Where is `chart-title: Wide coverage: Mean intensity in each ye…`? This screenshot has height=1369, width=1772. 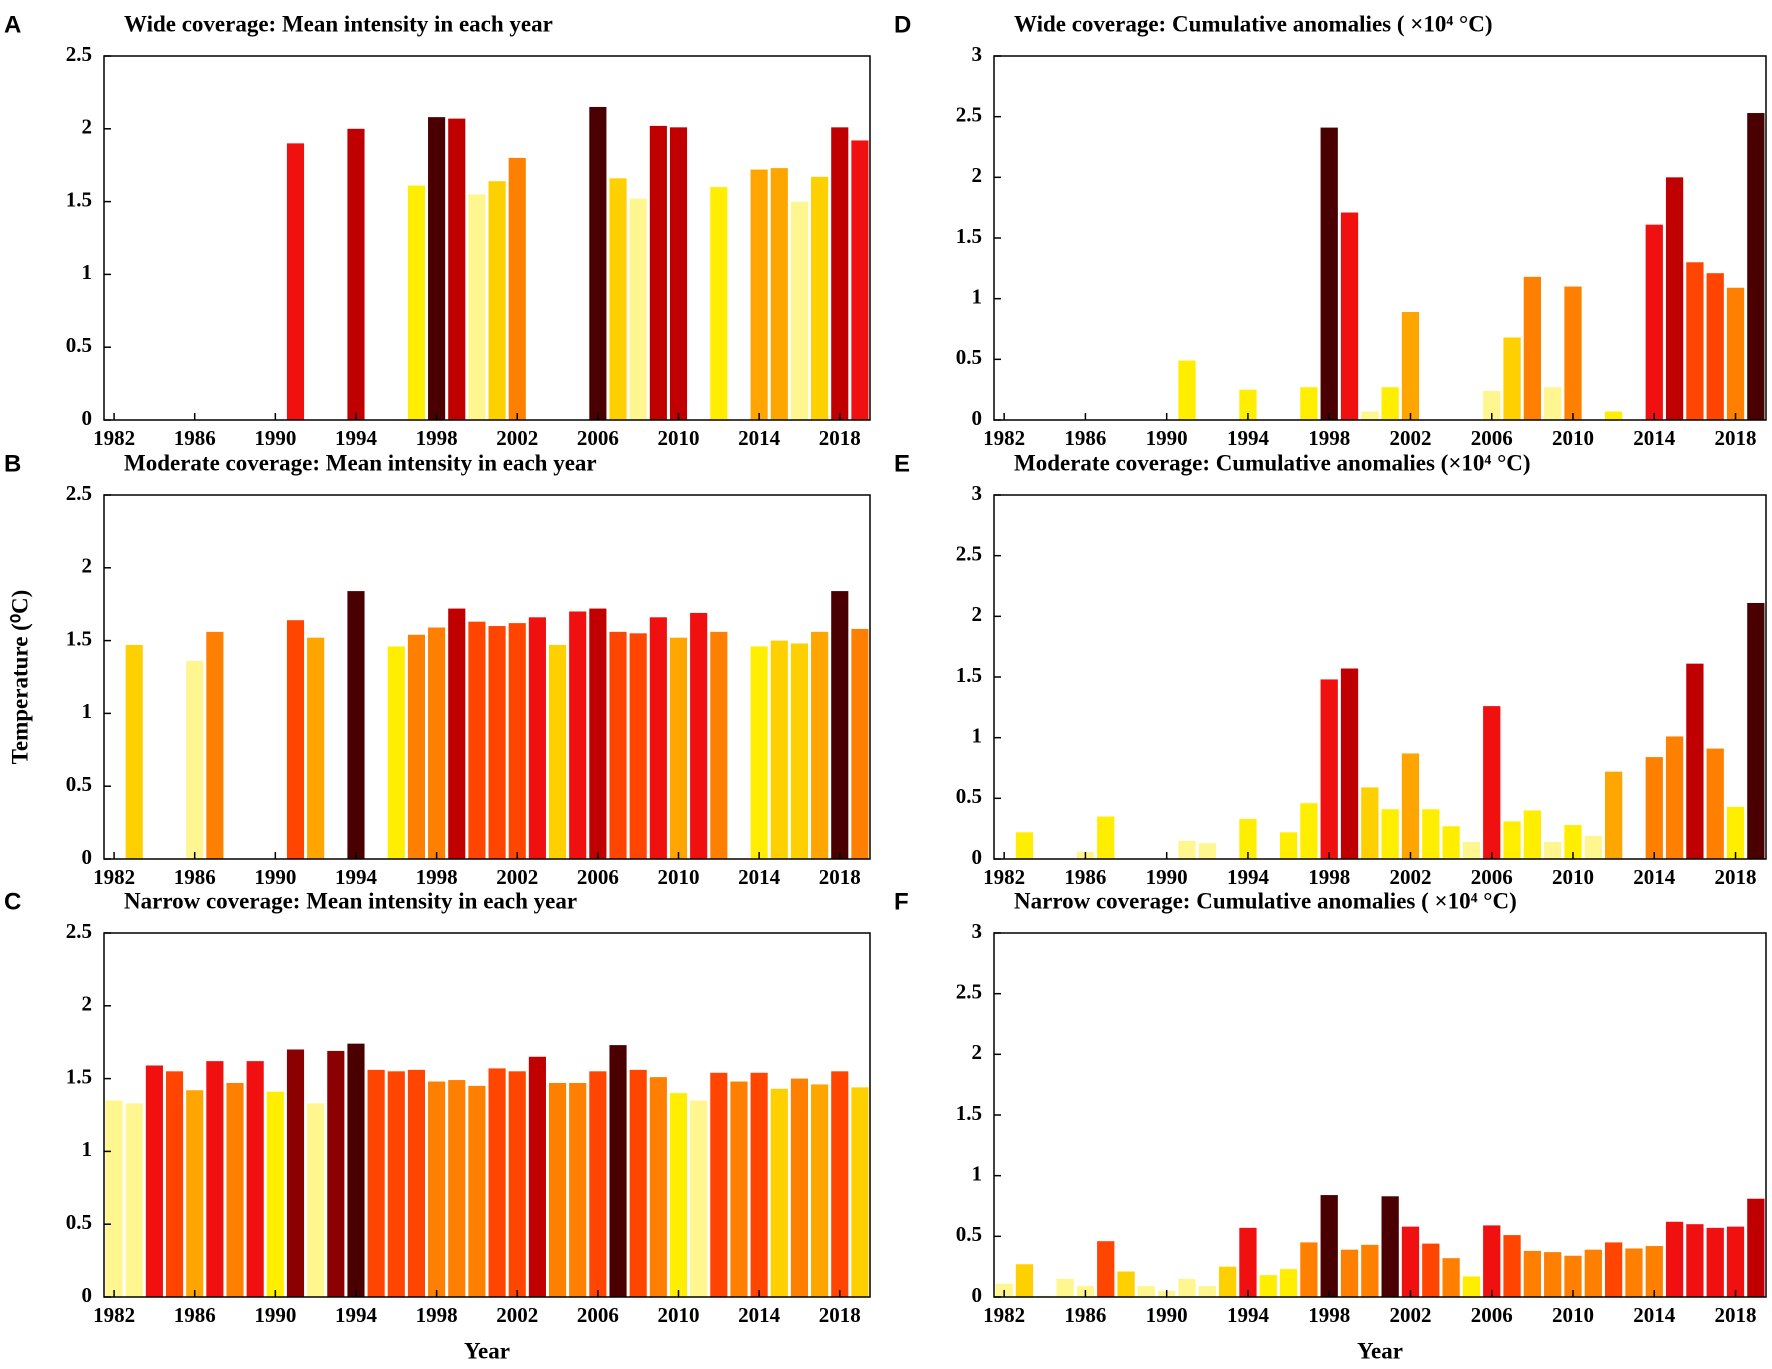 chart-title: Wide coverage: Mean intensity in each ye… is located at coordinates (338, 23).